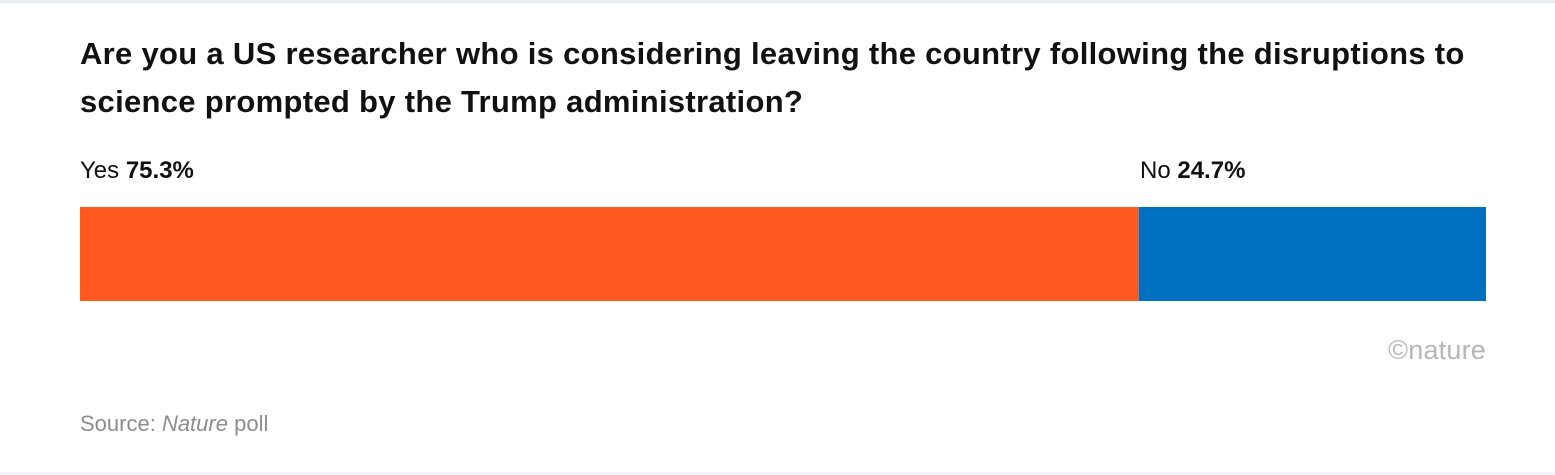  I want to click on bar-segment-no, so click(1312, 254).